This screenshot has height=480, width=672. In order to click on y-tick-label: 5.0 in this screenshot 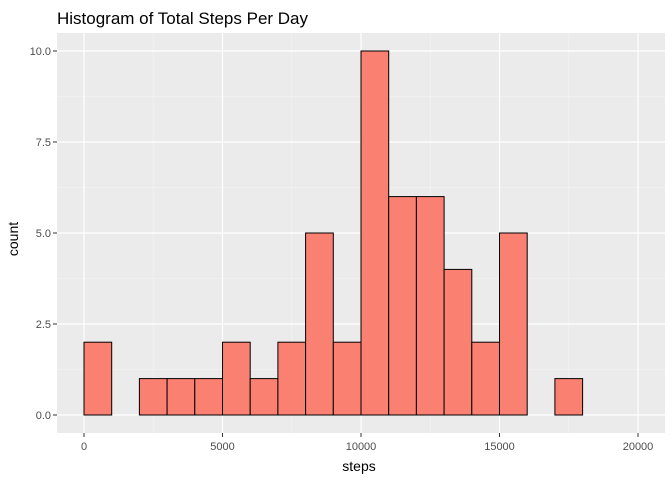, I will do `click(43, 234)`.